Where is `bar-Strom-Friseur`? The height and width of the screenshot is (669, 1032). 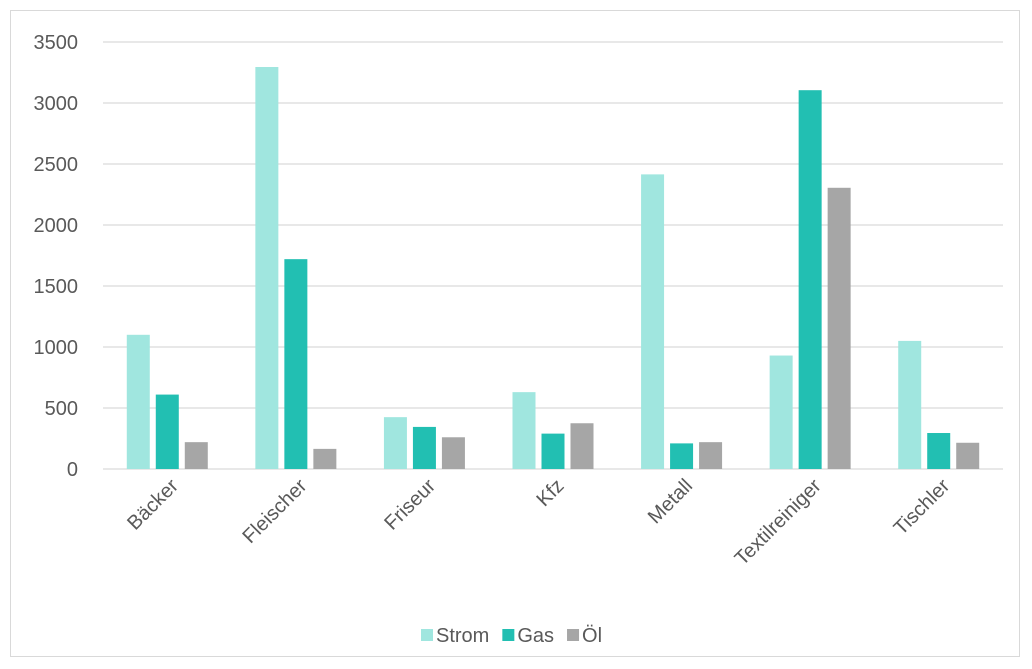 bar-Strom-Friseur is located at coordinates (395, 443).